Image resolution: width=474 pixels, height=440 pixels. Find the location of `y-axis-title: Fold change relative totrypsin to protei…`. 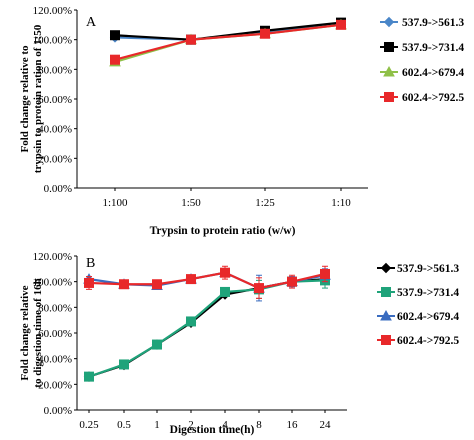

y-axis-title: Fold change relative totrypsin to protei… is located at coordinates (31, 98).